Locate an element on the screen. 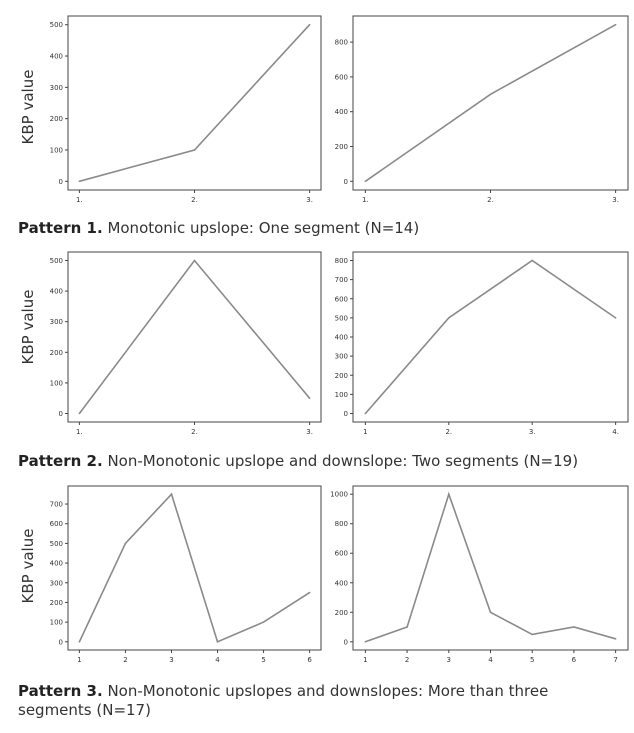 This screenshot has width=634, height=733. chart-row3-right: 0 200 400 600 800 1000 1 2 3 4 5 6 7 is located at coordinates (479, 574).